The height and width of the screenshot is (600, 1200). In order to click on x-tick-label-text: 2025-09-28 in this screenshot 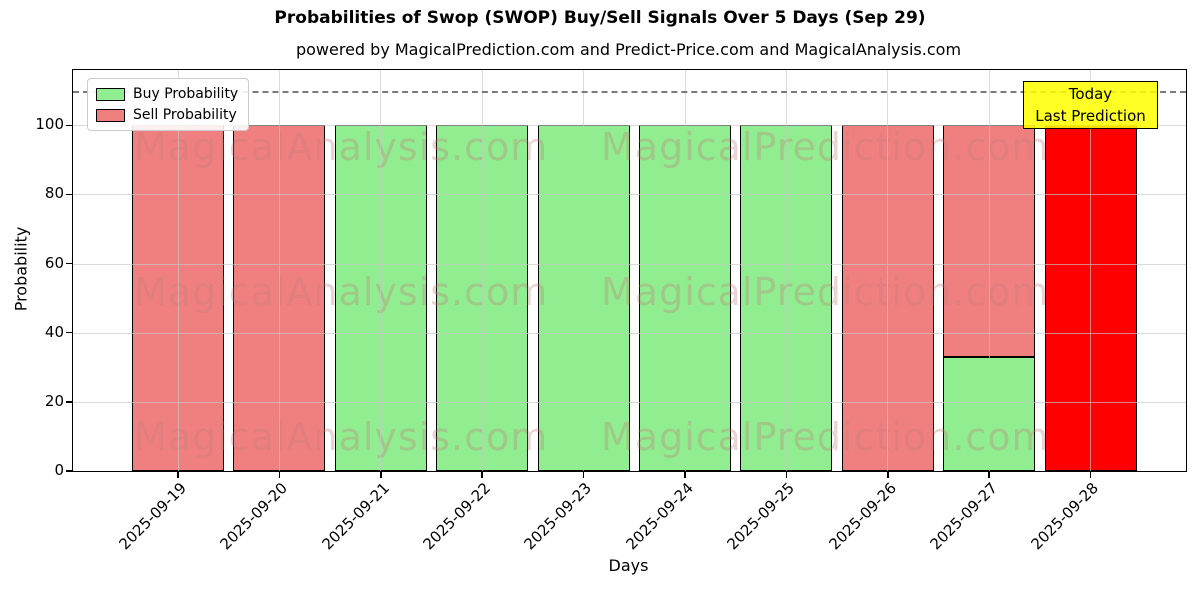, I will do `click(1065, 516)`.